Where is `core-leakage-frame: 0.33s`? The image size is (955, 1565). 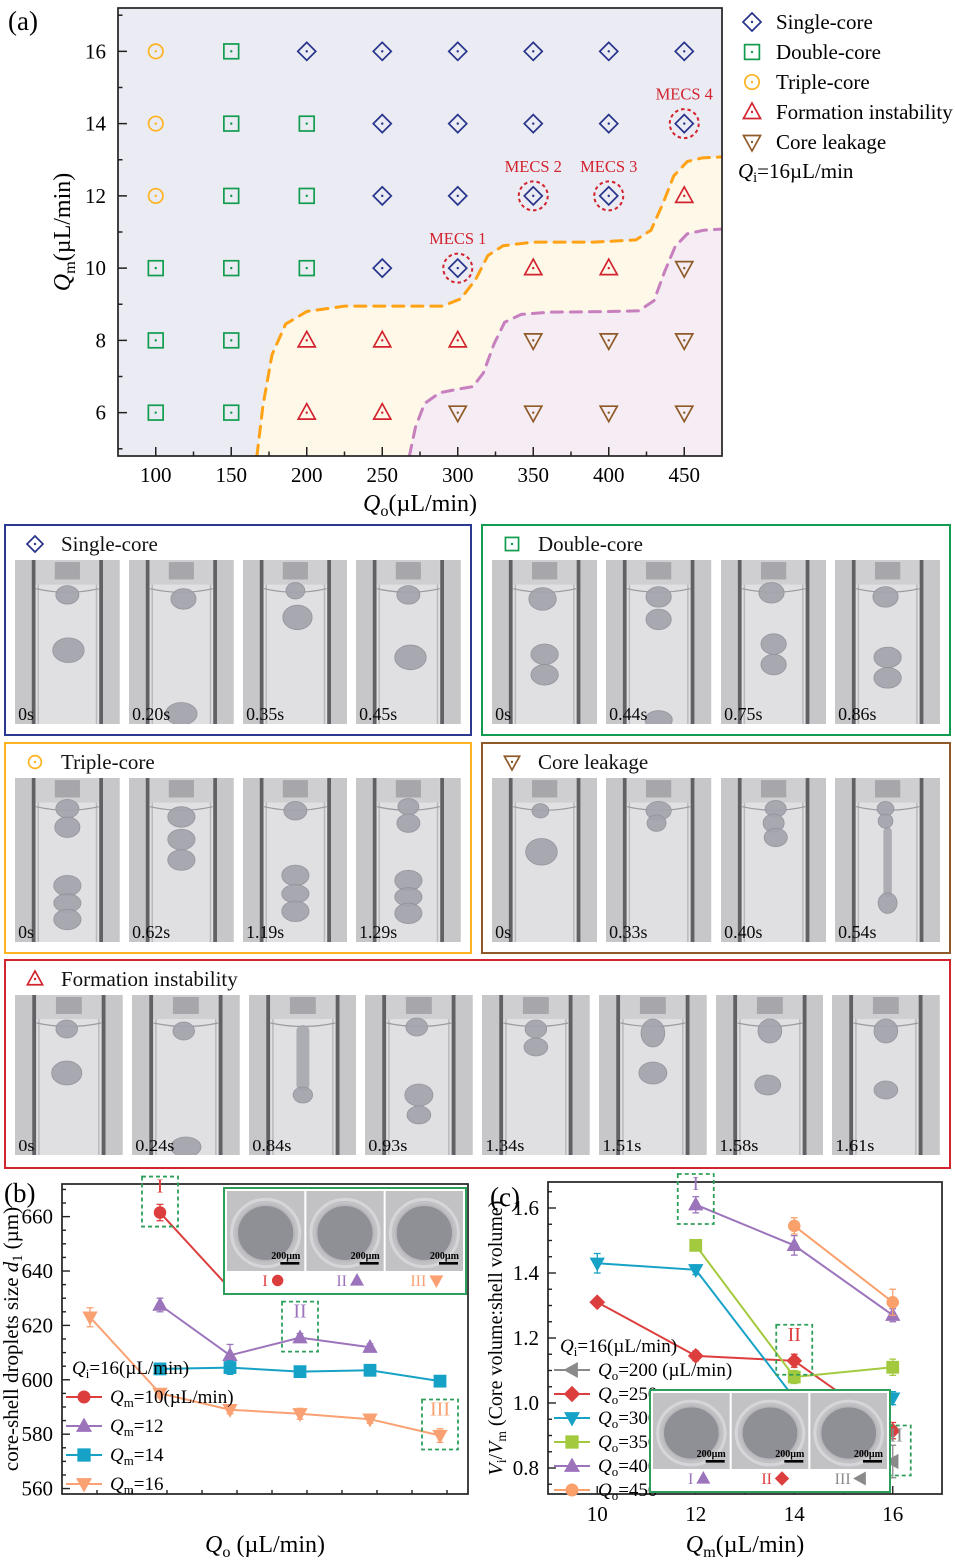 core-leakage-frame: 0.33s is located at coordinates (659, 860).